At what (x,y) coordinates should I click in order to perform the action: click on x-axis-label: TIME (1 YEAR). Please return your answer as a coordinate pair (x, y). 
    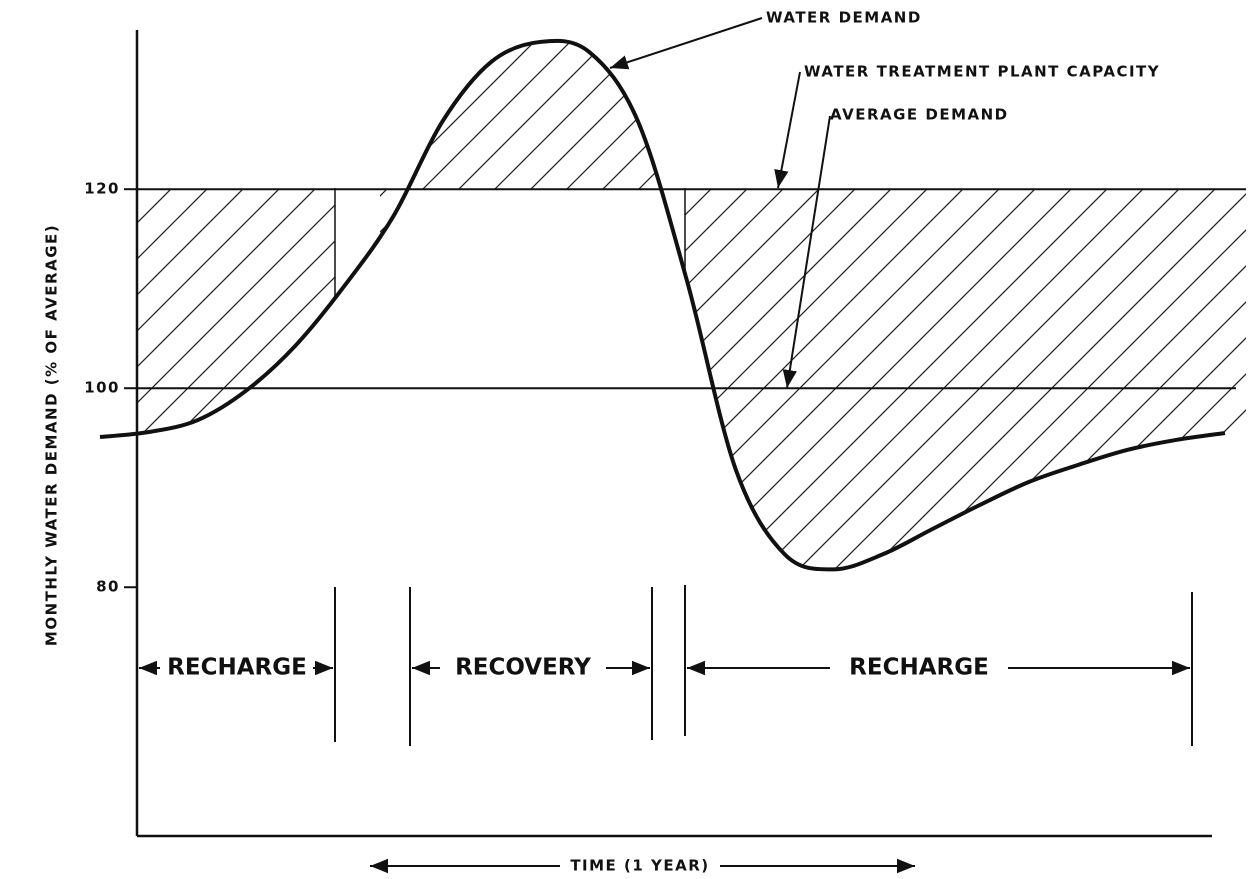
    Looking at the image, I should click on (639, 866).